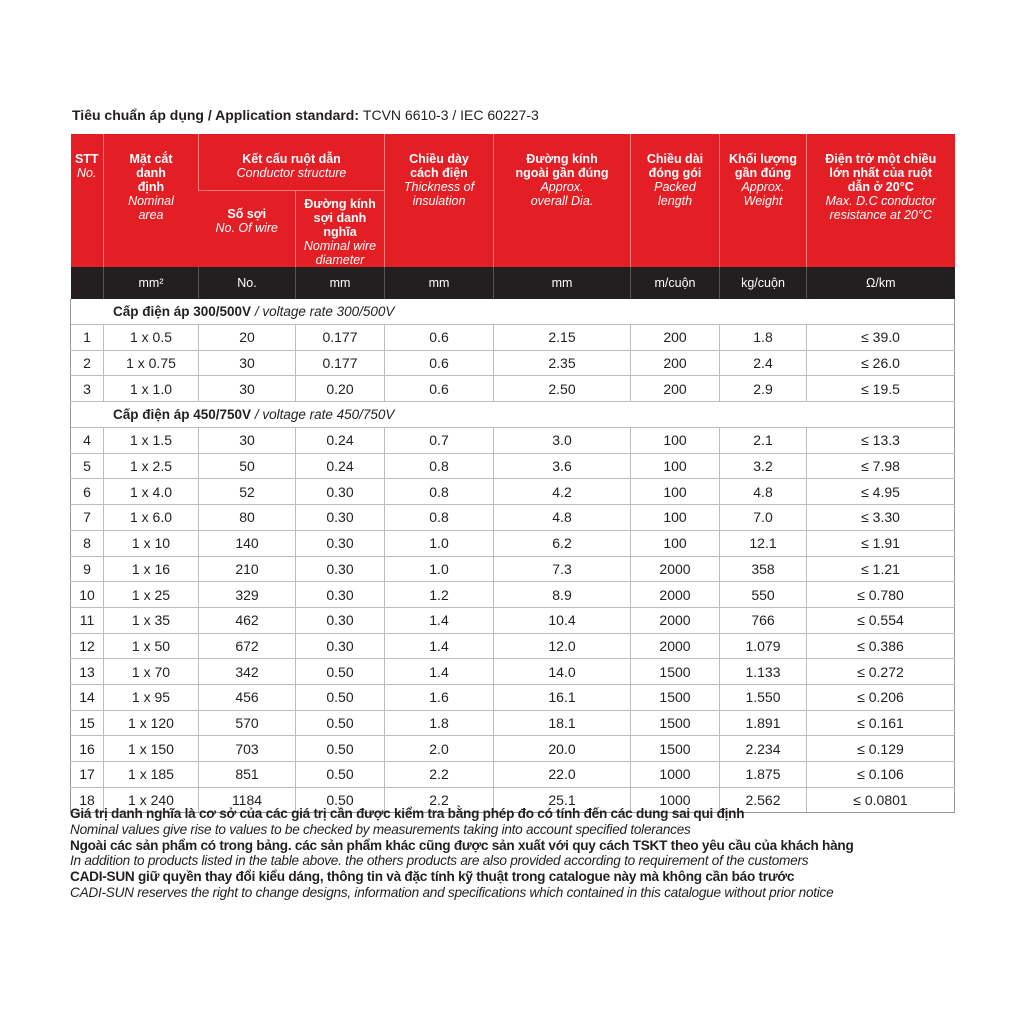 The width and height of the screenshot is (1024, 1024). I want to click on section-label-en: / voltage rate 300/500V, so click(323, 311).